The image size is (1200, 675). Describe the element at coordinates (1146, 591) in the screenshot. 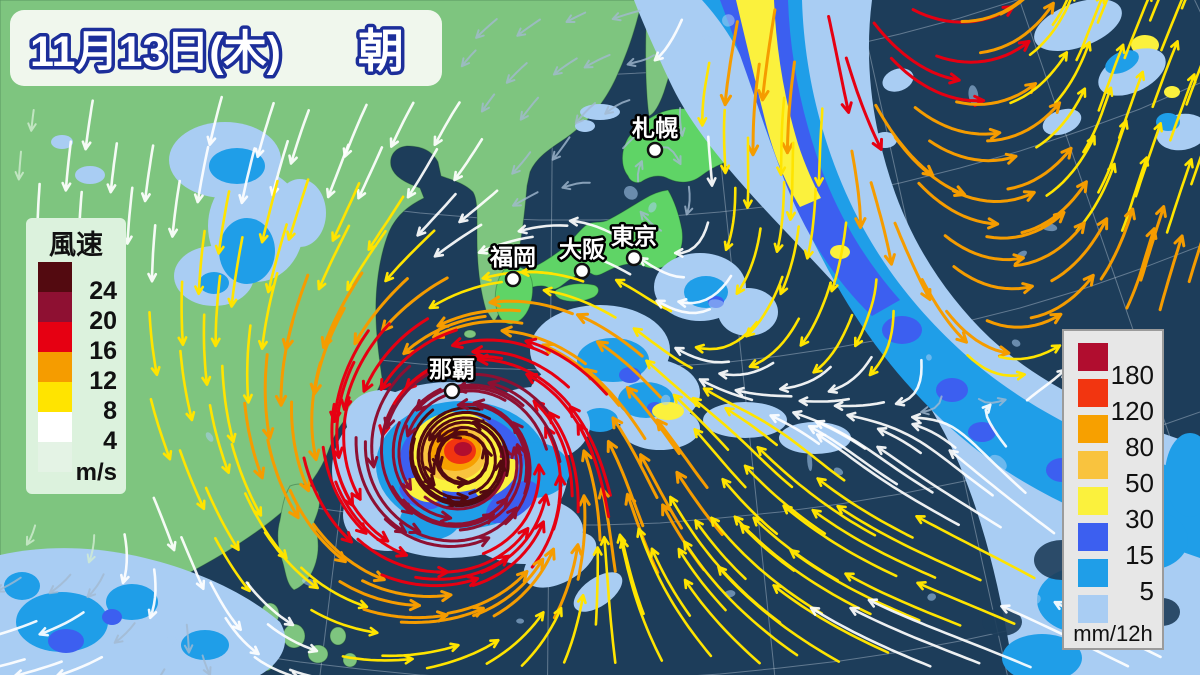

I see `precip-legend-tick: 5` at that location.